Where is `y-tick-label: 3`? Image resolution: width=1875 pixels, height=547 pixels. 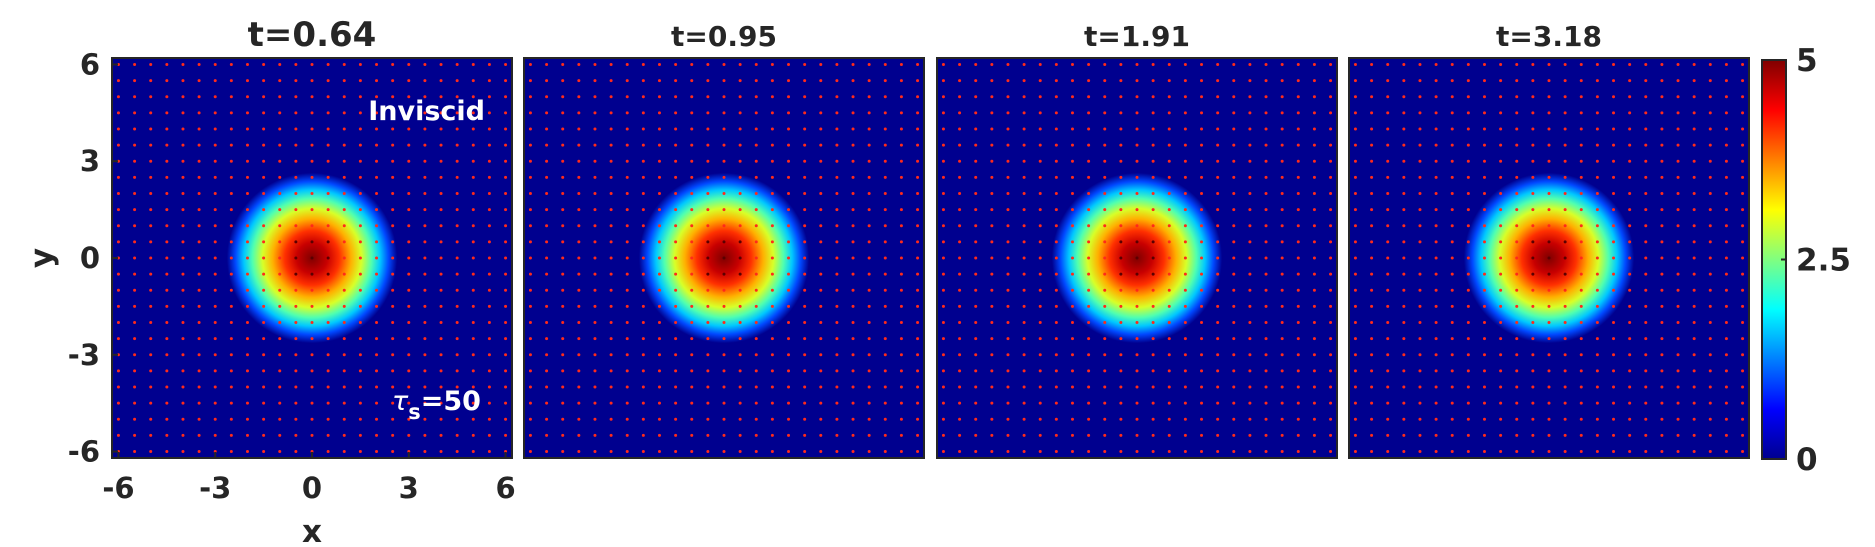 y-tick-label: 3 is located at coordinates (90, 161).